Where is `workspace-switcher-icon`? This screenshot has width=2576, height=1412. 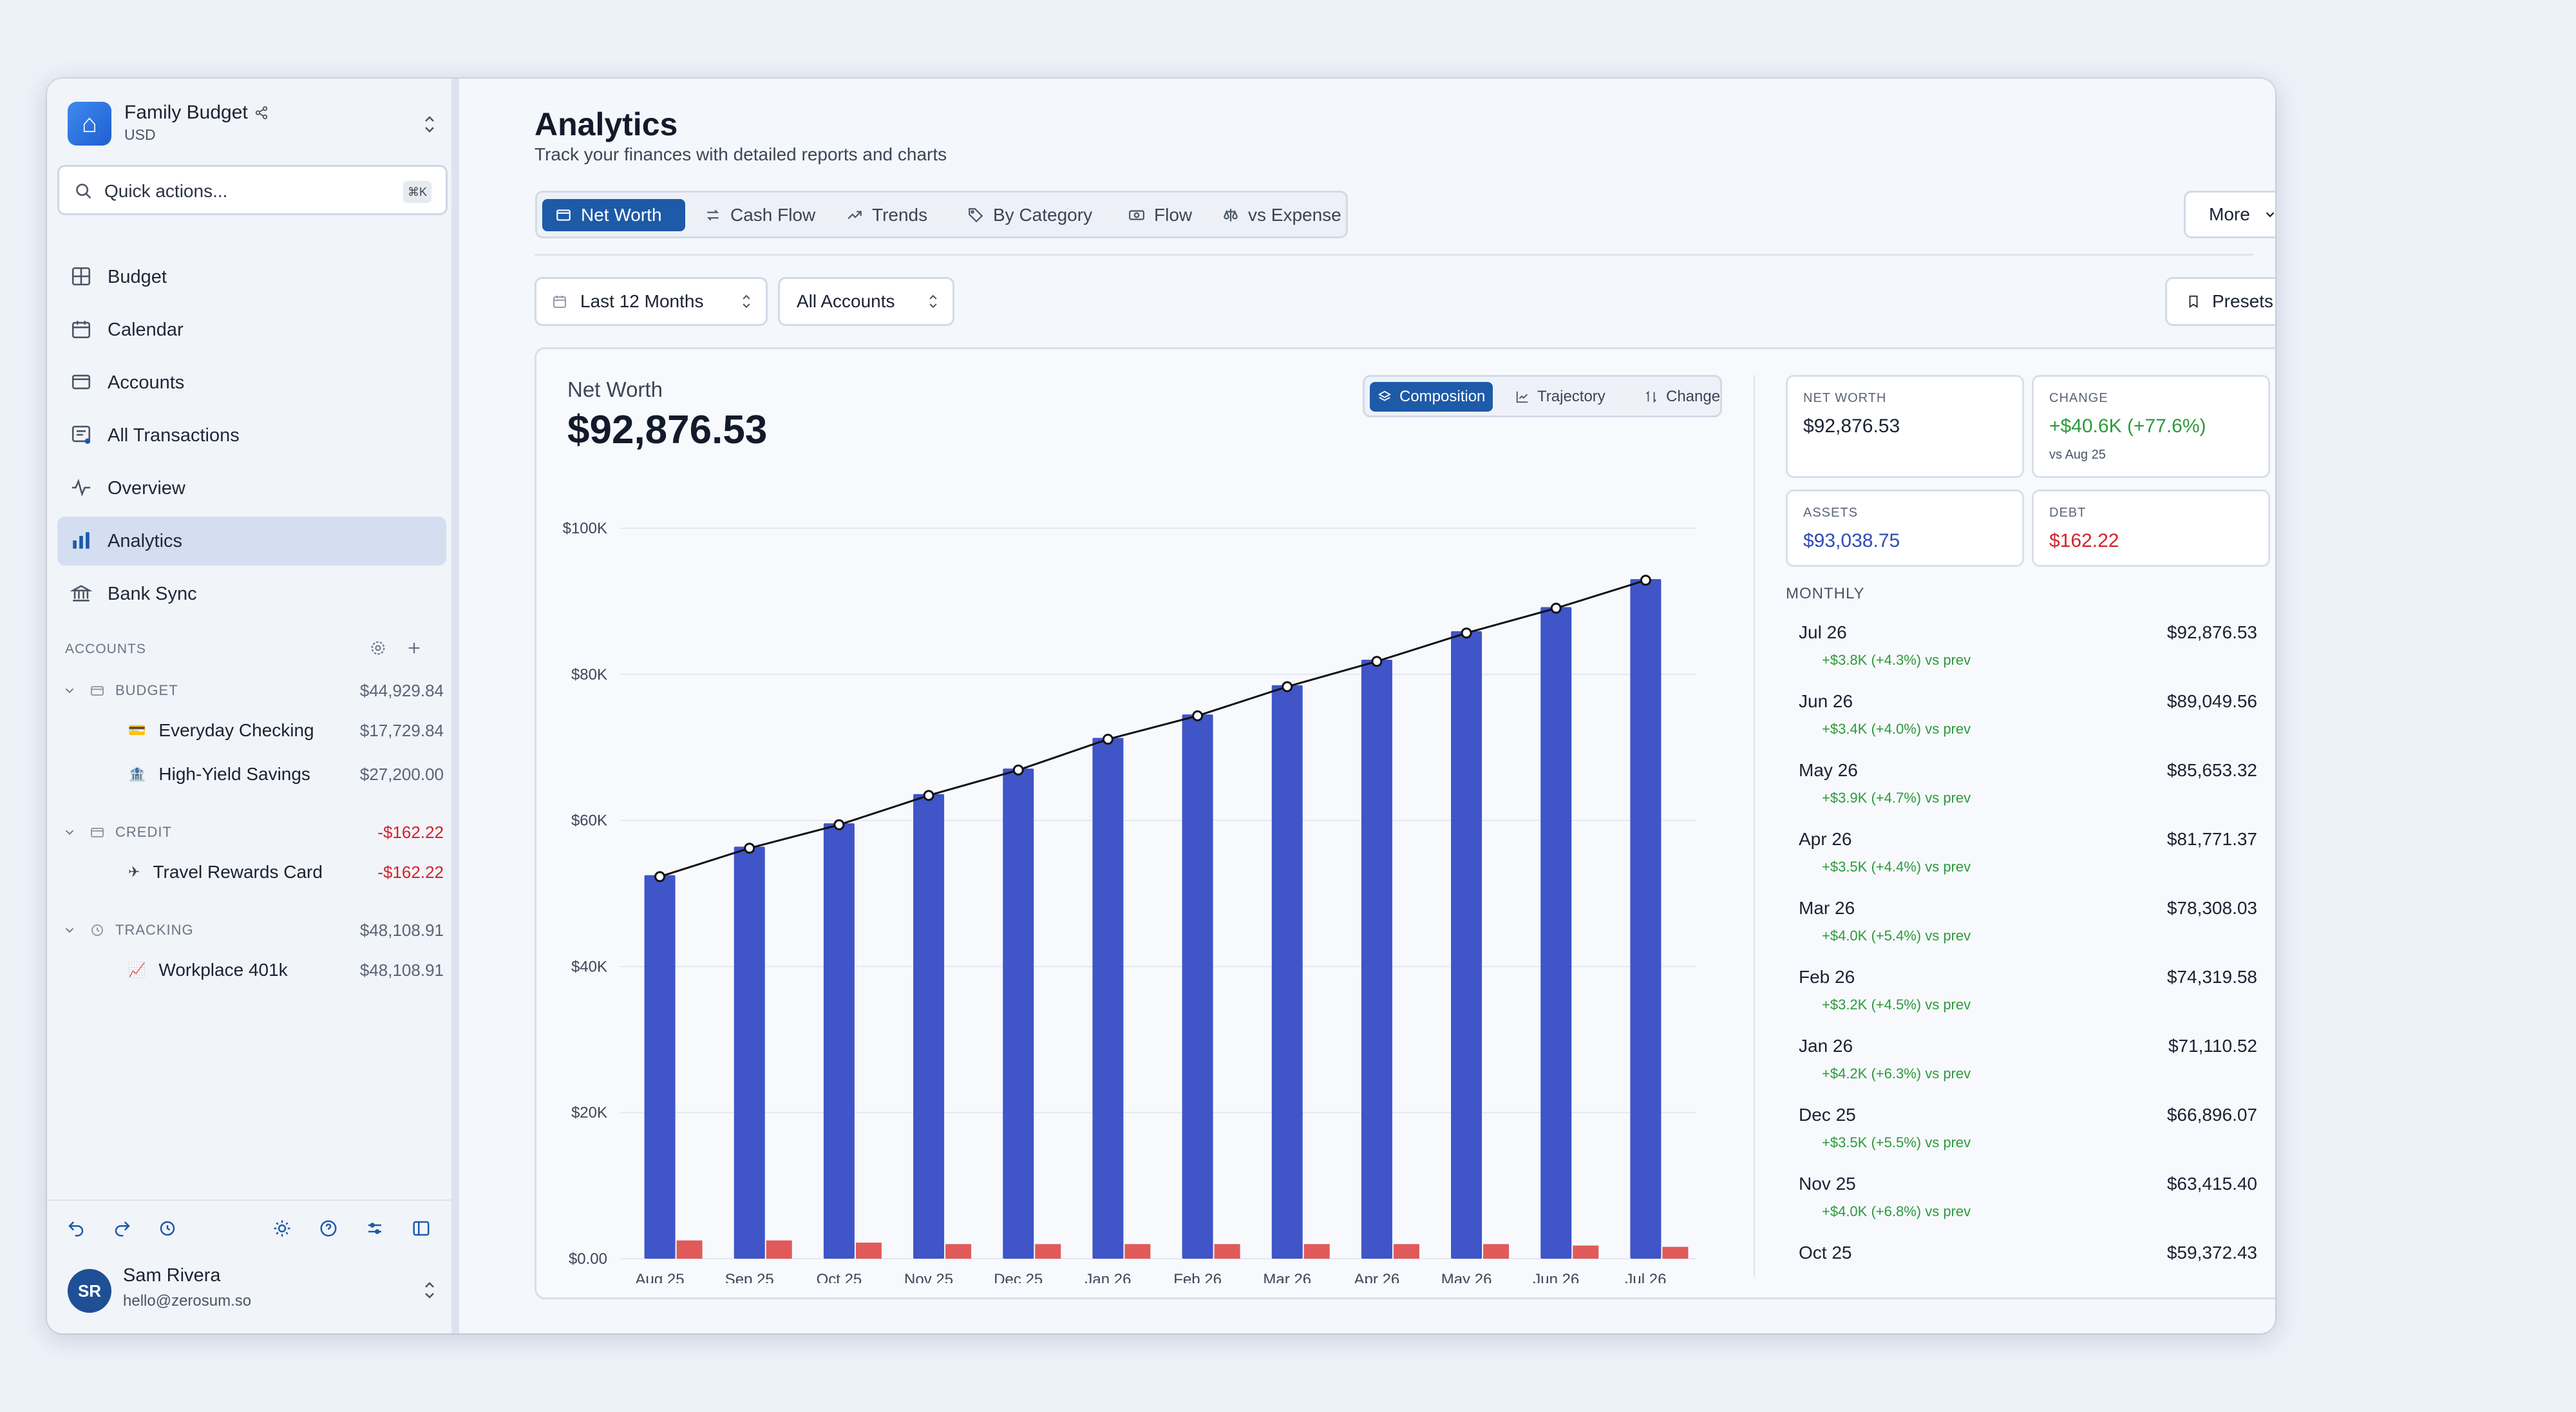
workspace-switcher-icon is located at coordinates (430, 124).